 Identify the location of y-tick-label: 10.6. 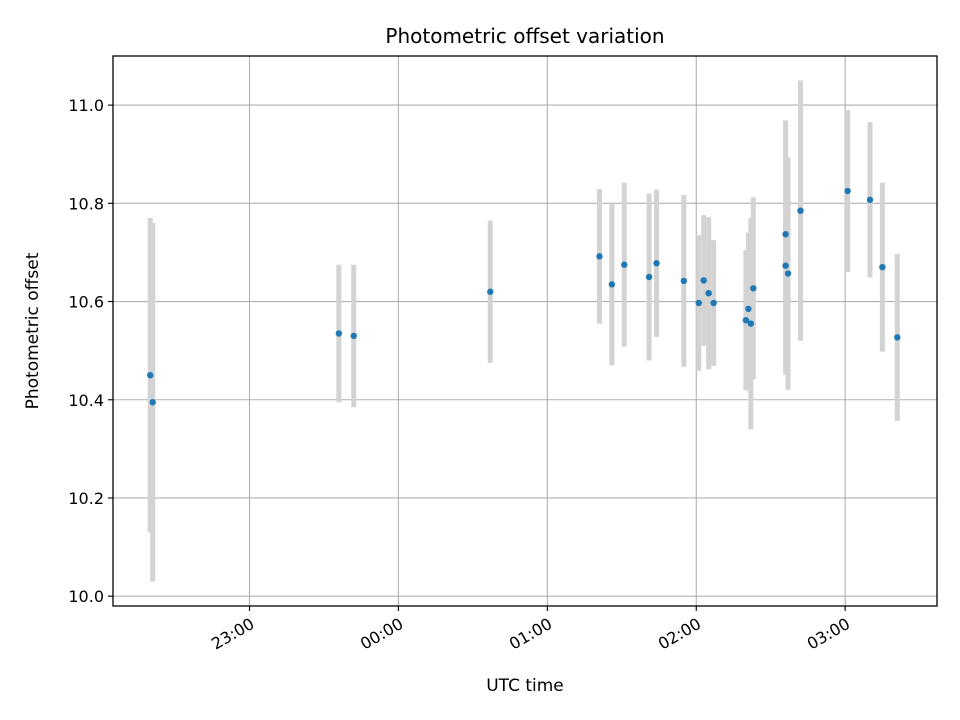
(86, 302).